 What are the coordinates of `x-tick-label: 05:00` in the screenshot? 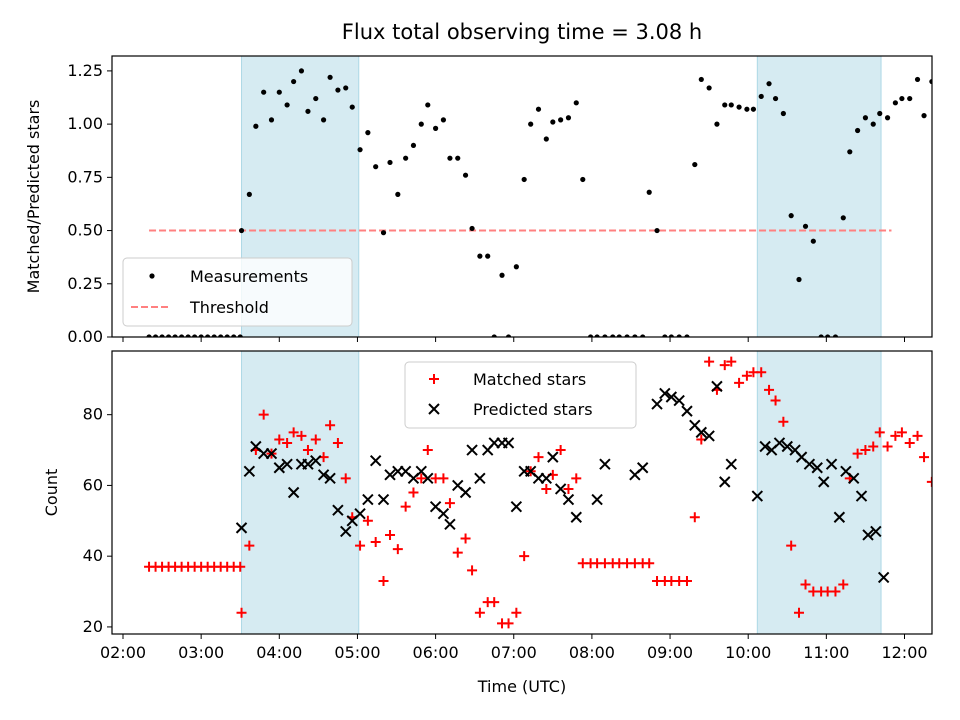 It's located at (357, 652).